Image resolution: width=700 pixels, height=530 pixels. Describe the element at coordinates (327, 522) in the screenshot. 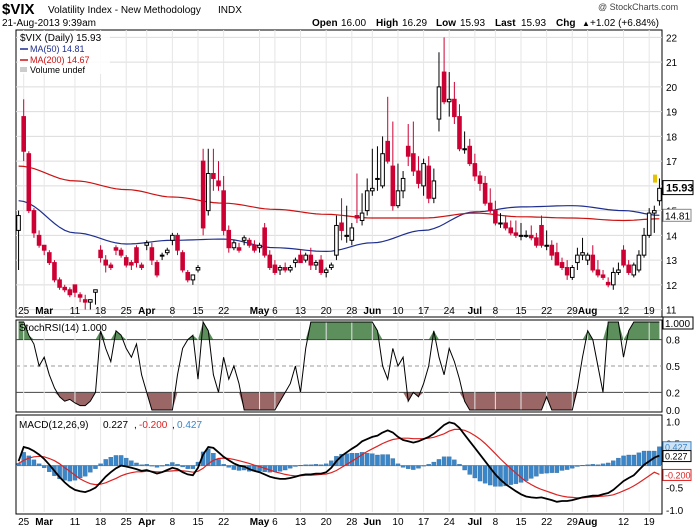

I see `x-tick-label: 20` at that location.